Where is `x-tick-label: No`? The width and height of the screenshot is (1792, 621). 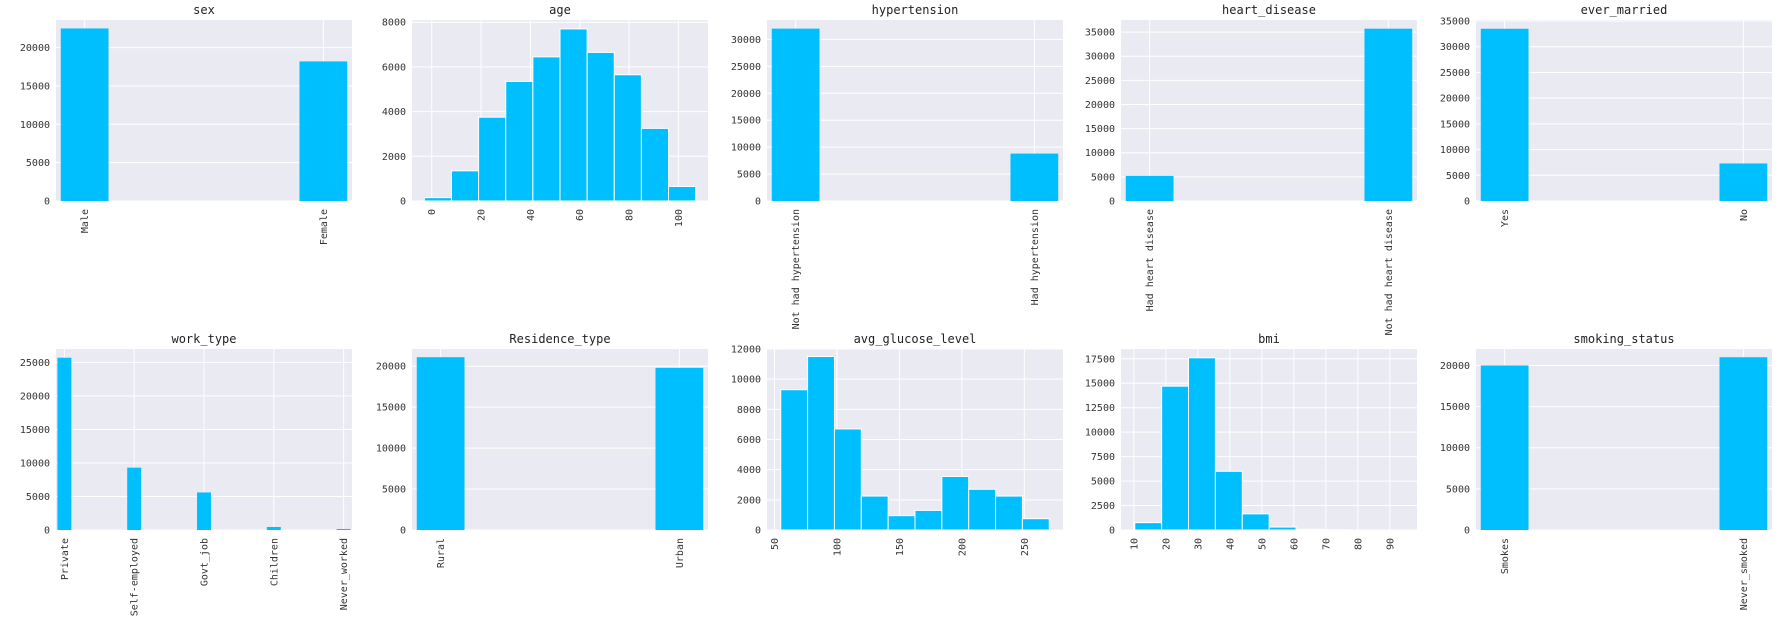 x-tick-label: No is located at coordinates (1744, 215).